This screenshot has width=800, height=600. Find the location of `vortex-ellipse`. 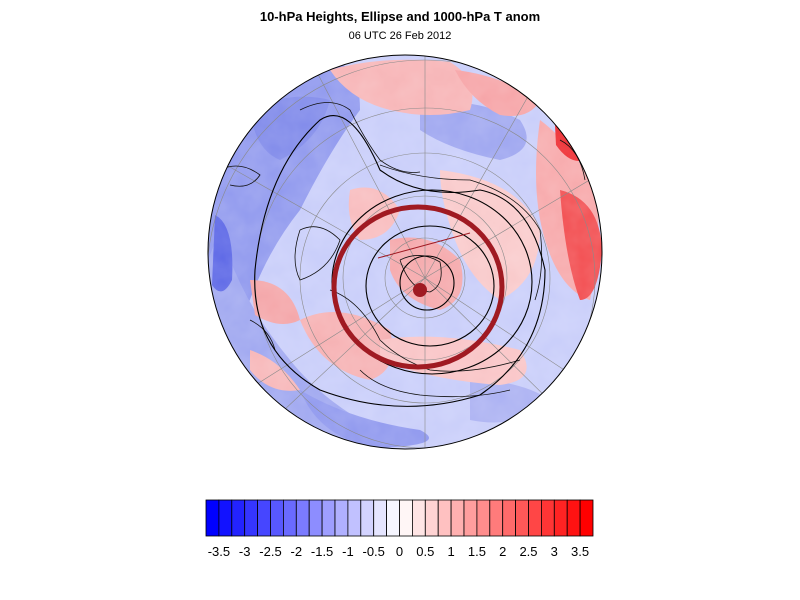

vortex-ellipse is located at coordinates (418, 287).